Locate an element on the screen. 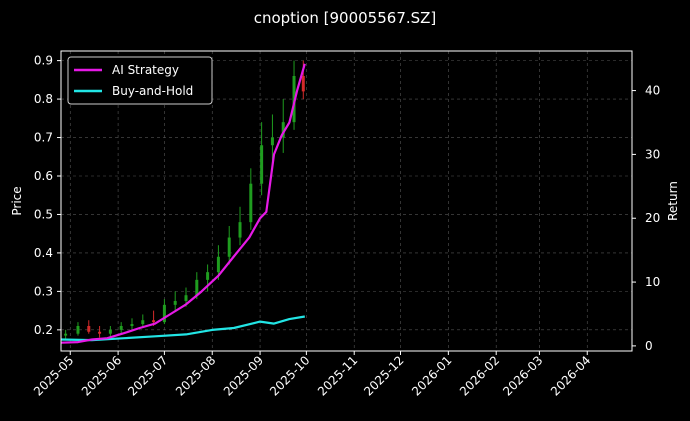  chart-title: cnoption [90005567.SZ] is located at coordinates (345, 18).